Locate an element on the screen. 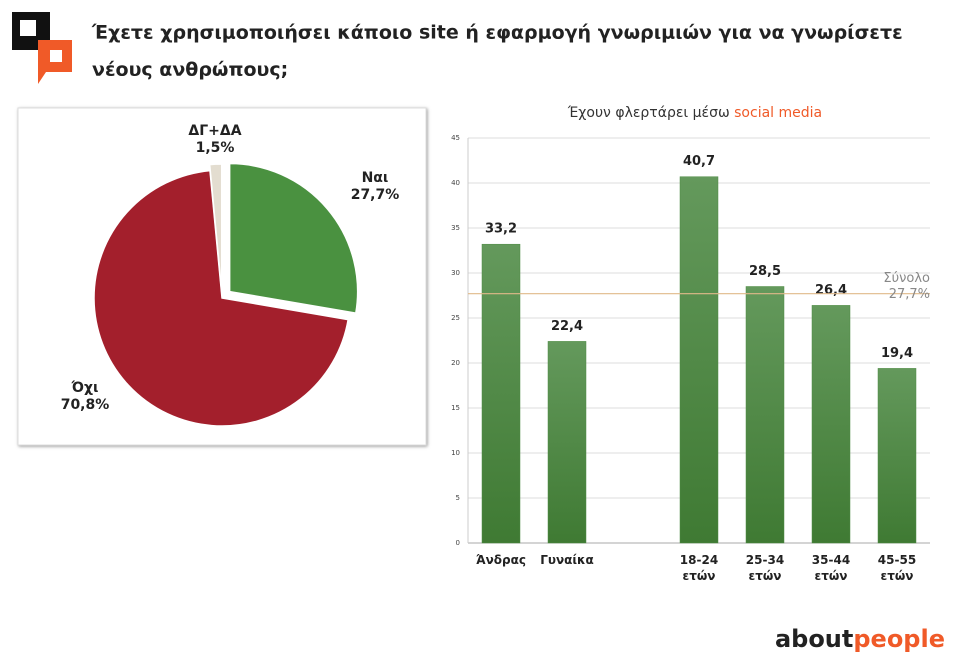 The width and height of the screenshot is (960, 665). x-tick-label-line: Άνδρας is located at coordinates (501, 560).